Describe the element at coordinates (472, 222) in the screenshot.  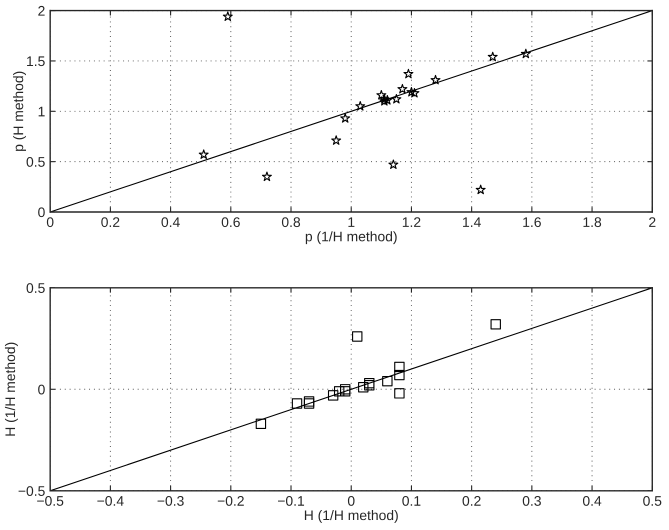
I see `x-tick-label: 1.4` at that location.